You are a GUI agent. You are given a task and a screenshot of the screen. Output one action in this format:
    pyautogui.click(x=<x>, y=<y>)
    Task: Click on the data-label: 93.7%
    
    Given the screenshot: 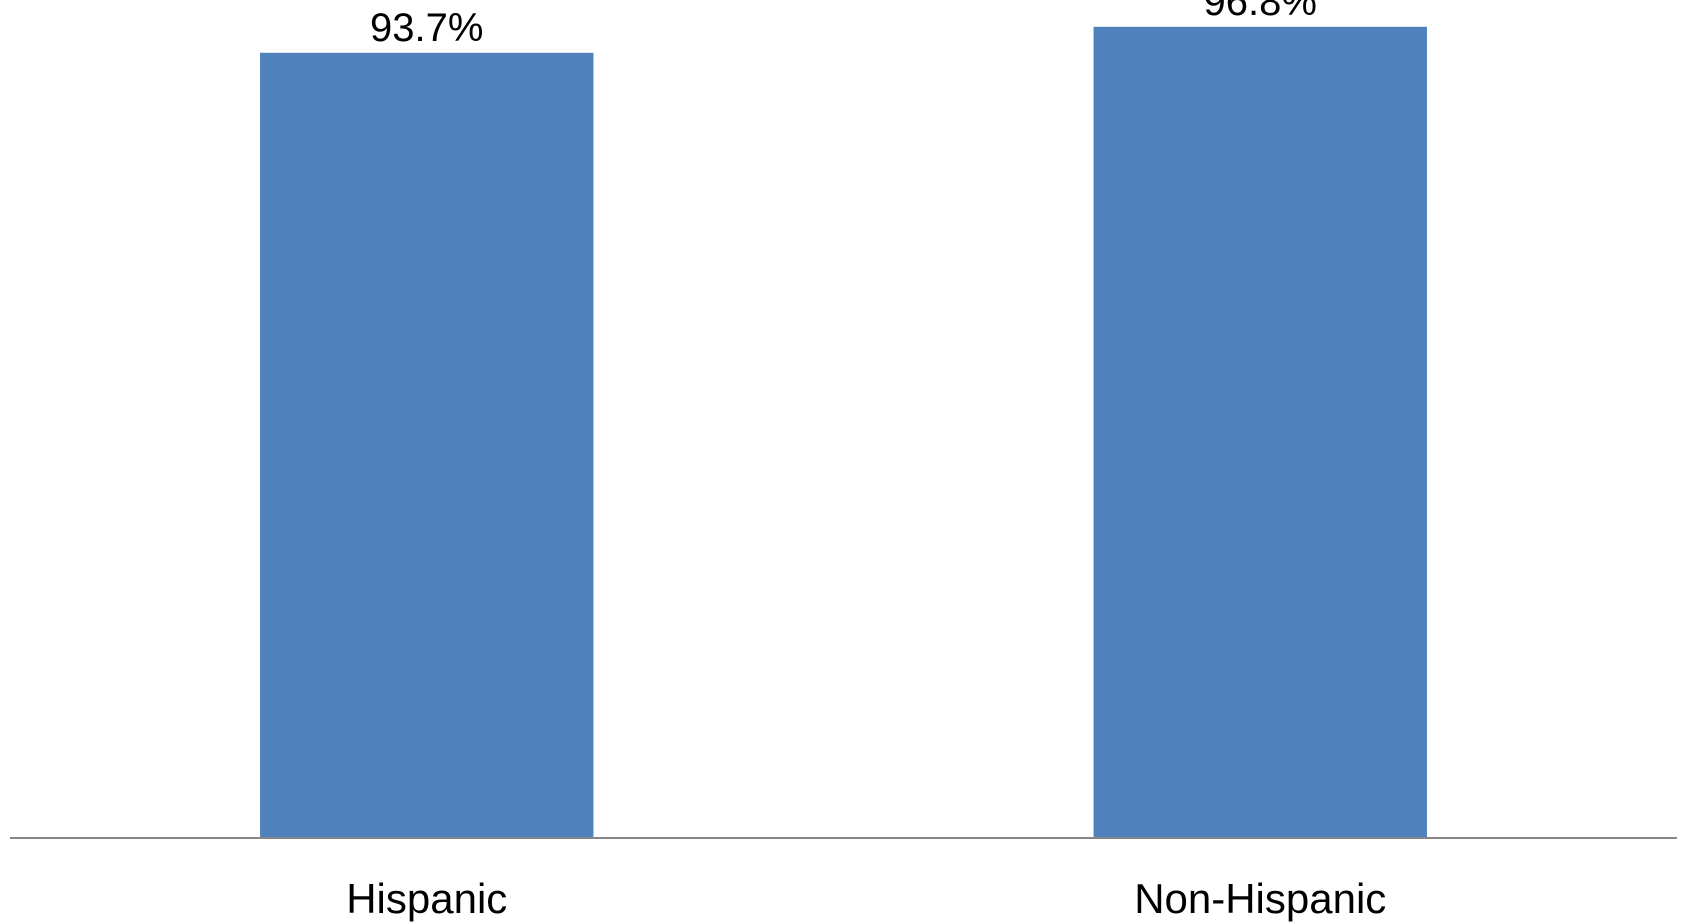 What is the action you would take?
    pyautogui.click(x=426, y=28)
    